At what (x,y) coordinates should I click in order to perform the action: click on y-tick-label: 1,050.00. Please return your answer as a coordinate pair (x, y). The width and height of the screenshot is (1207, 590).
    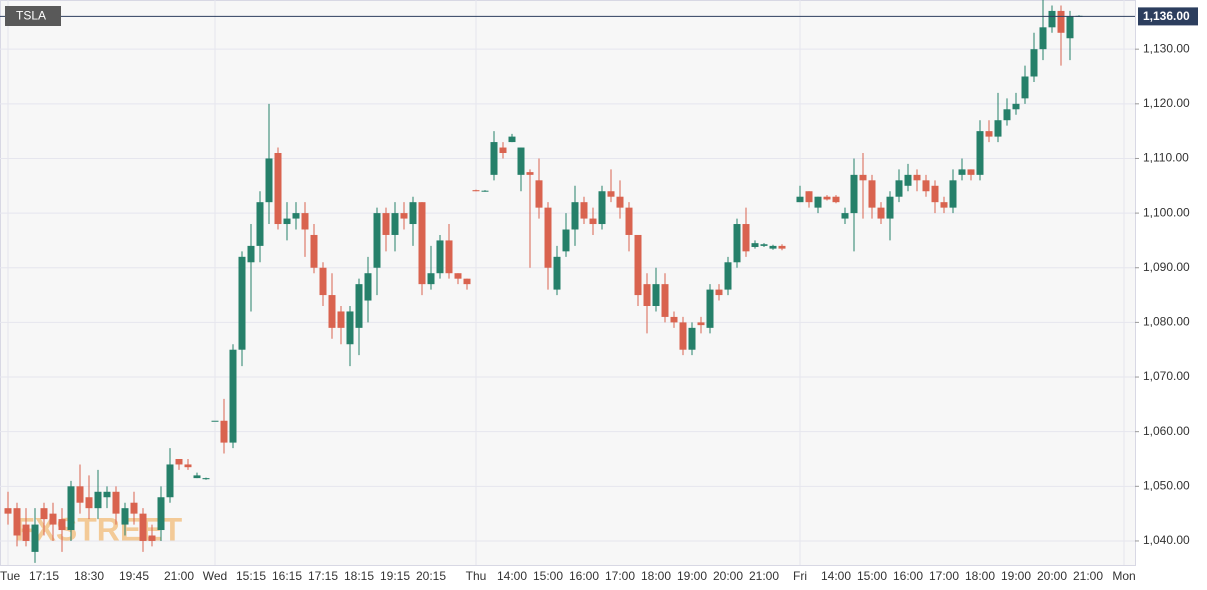
    Looking at the image, I should click on (1166, 485).